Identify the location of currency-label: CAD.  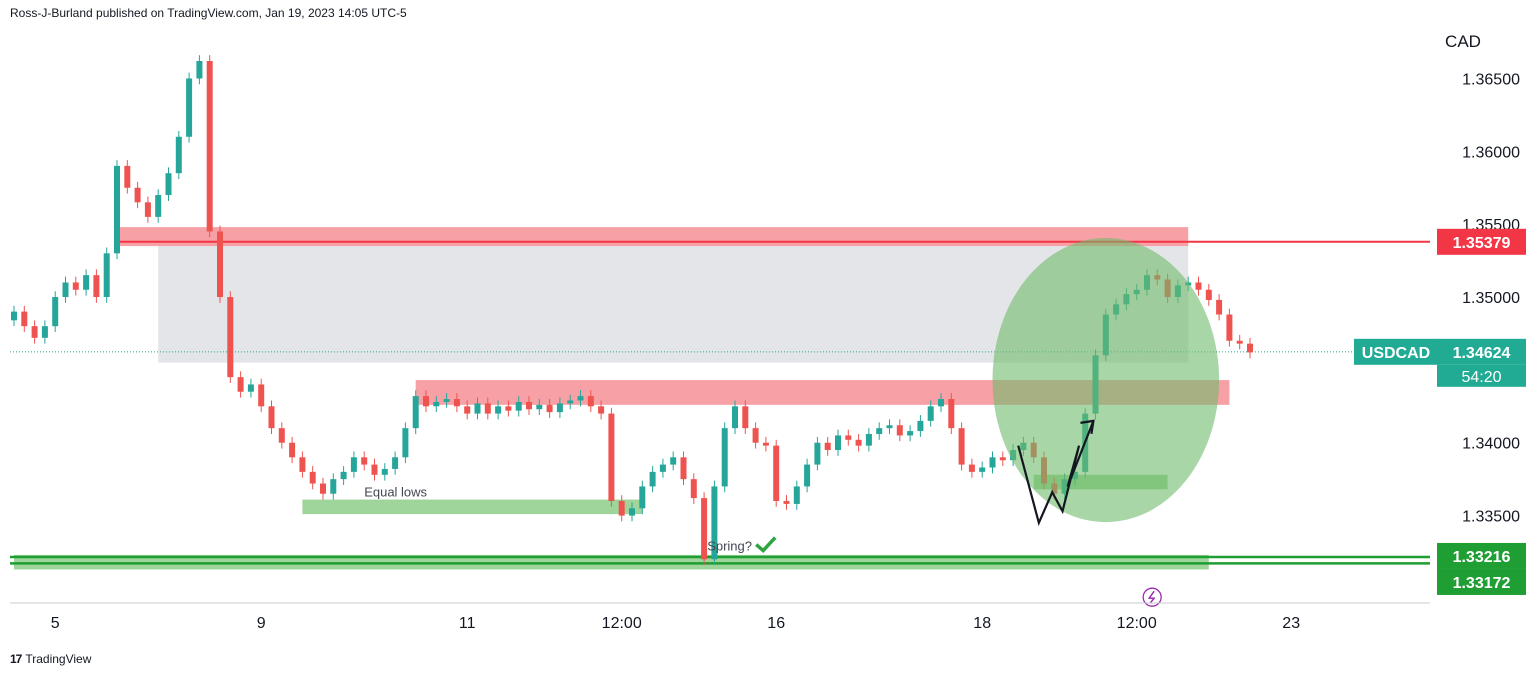
(1463, 41).